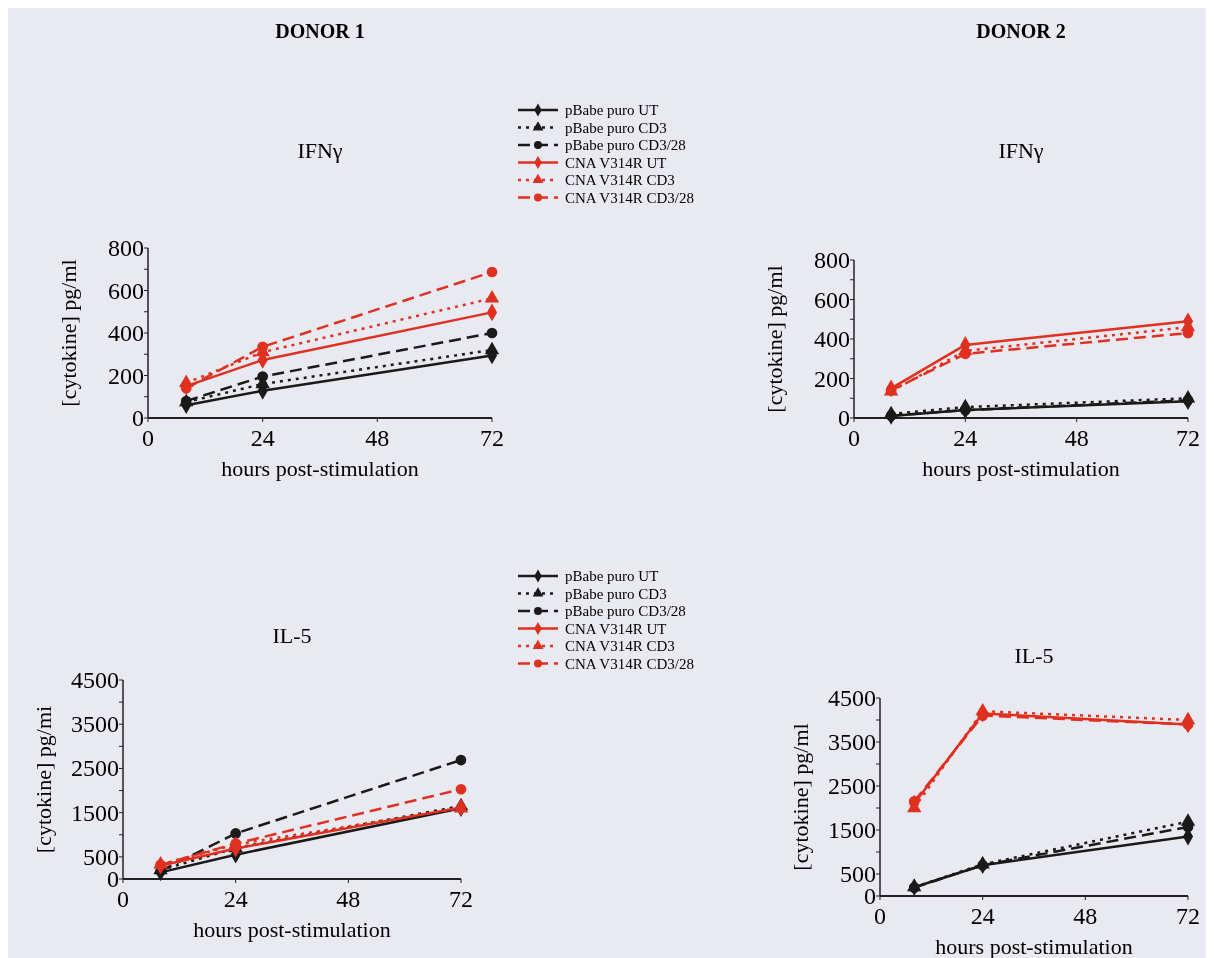 Image resolution: width=1214 pixels, height=958 pixels. Describe the element at coordinates (320, 31) in the screenshot. I see `chart-title: DONOR 1` at that location.